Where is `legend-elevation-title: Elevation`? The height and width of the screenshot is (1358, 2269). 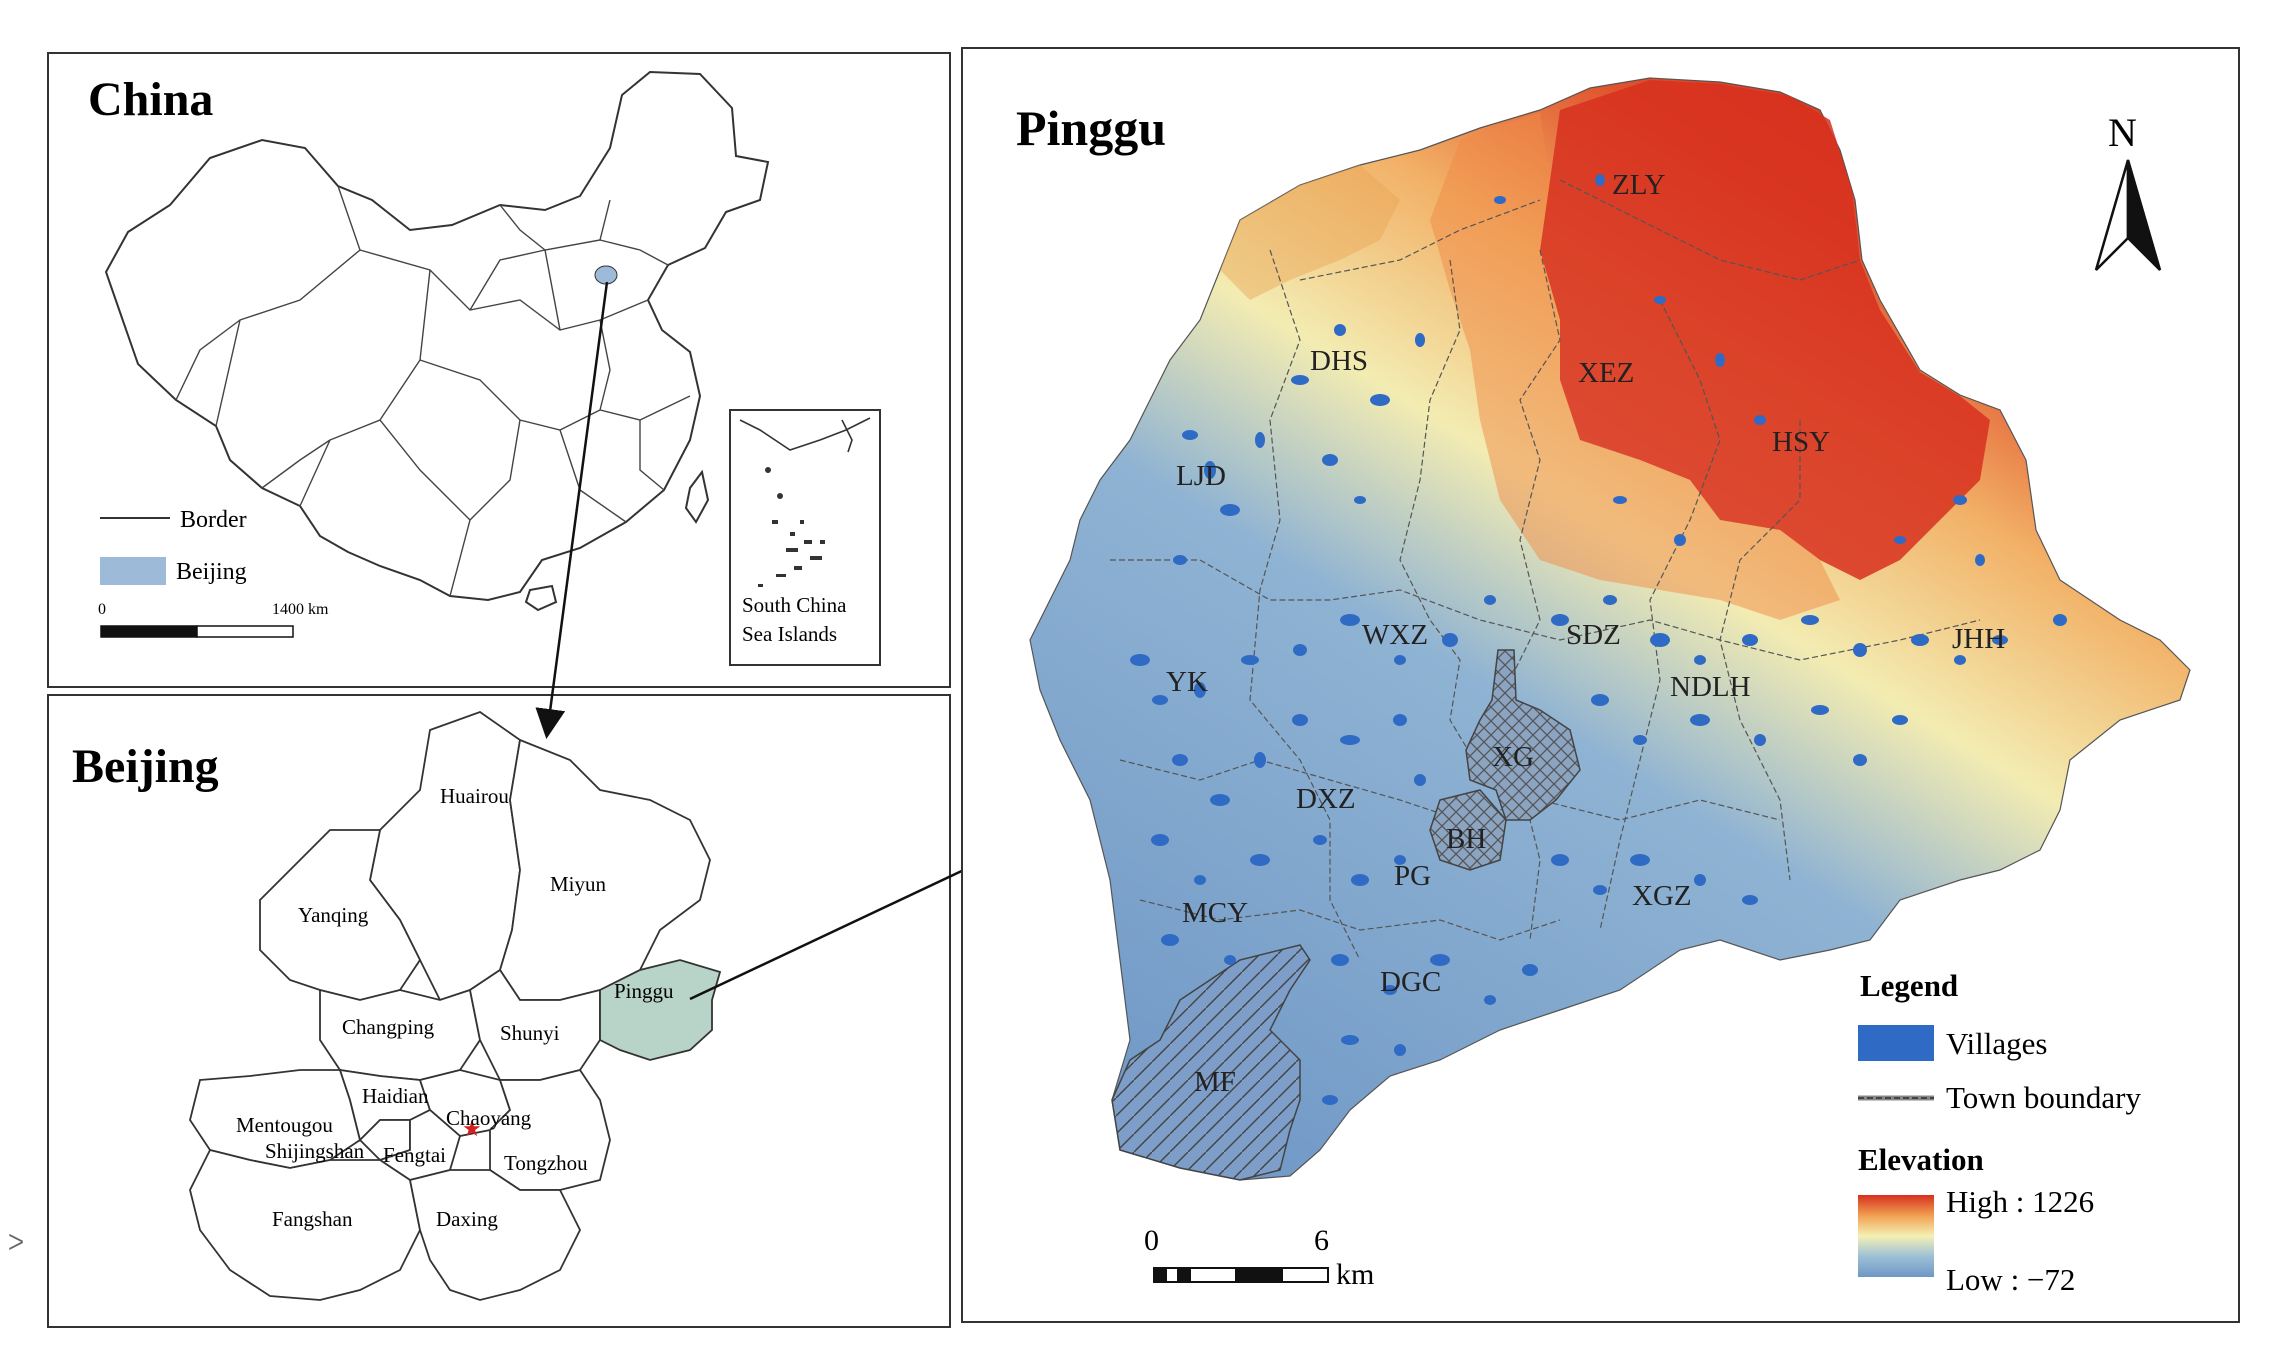
legend-elevation-title: Elevation is located at coordinates (1921, 1159).